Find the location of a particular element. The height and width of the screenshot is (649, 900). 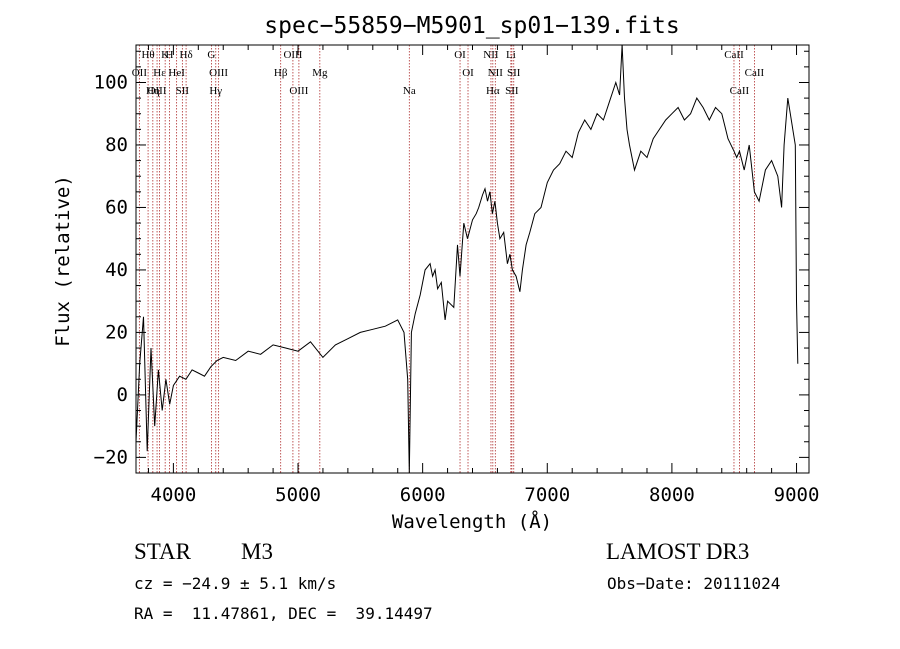

spectral-line-label: Na is located at coordinates (409, 91).